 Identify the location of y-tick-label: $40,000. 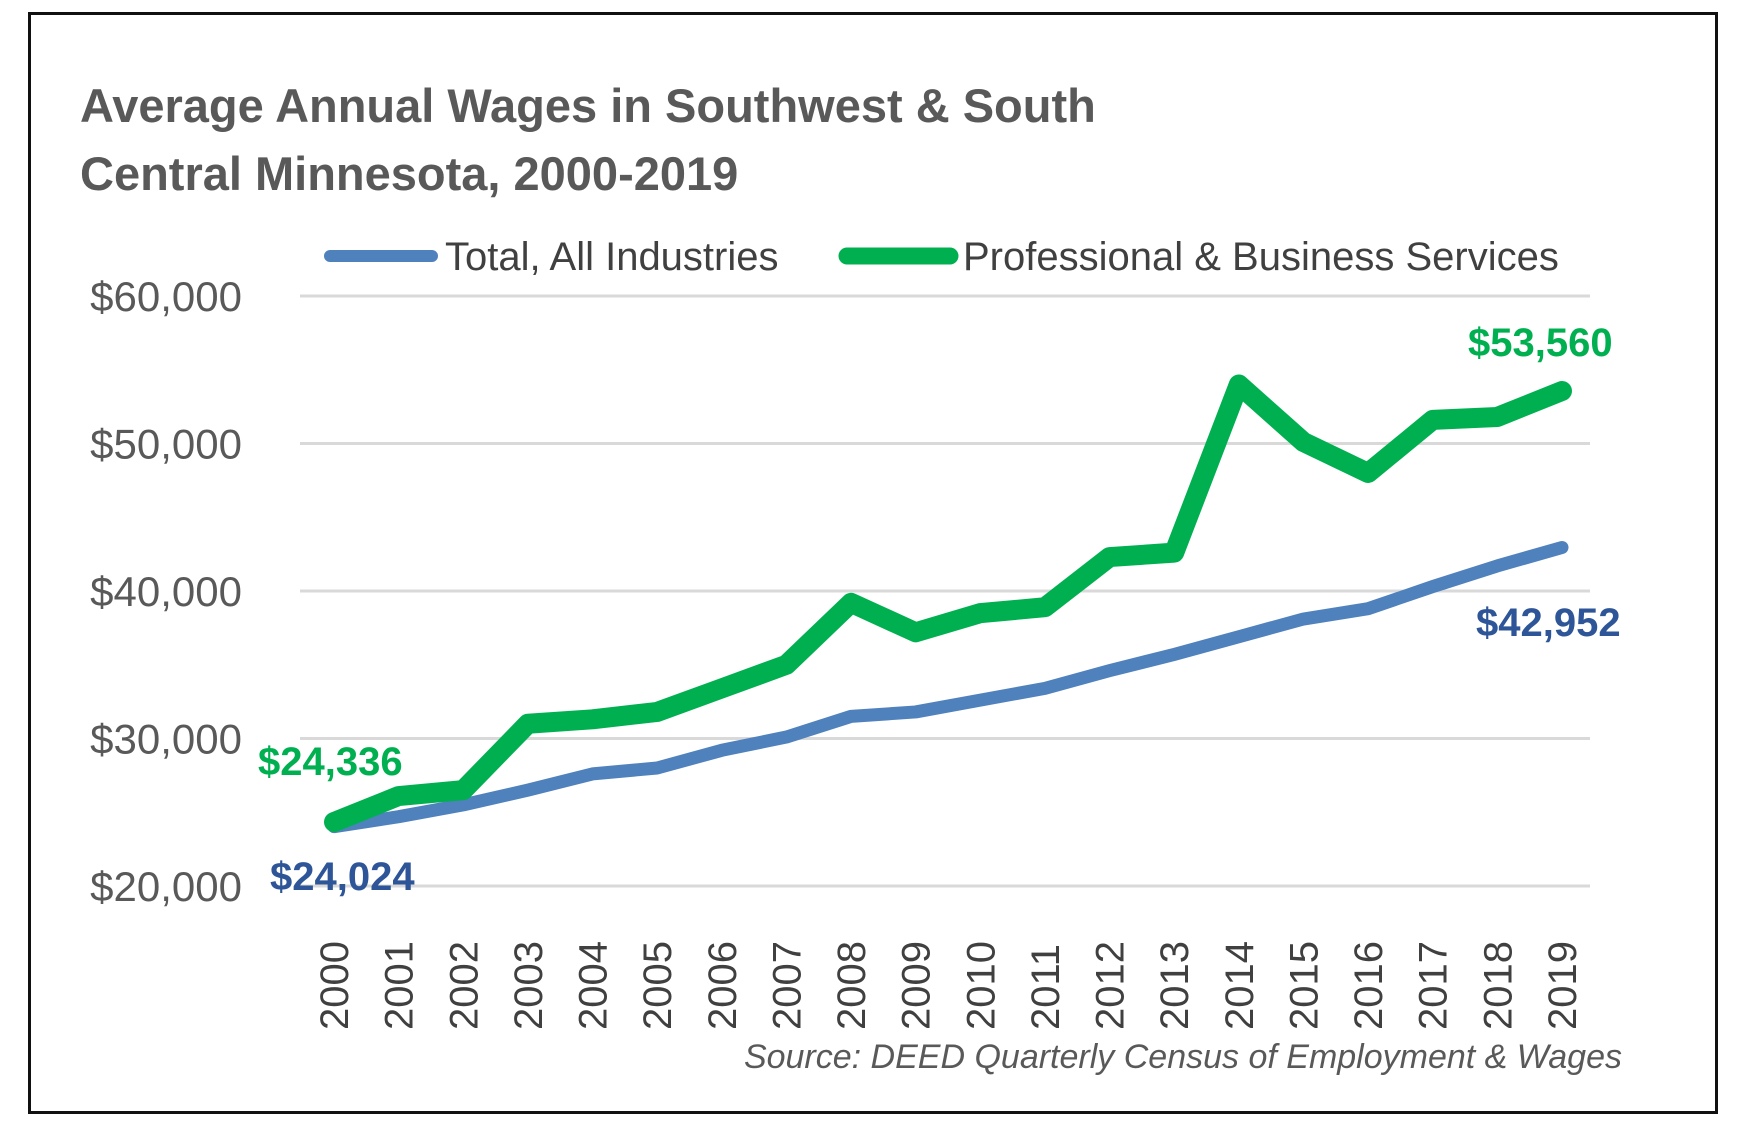
(166, 591).